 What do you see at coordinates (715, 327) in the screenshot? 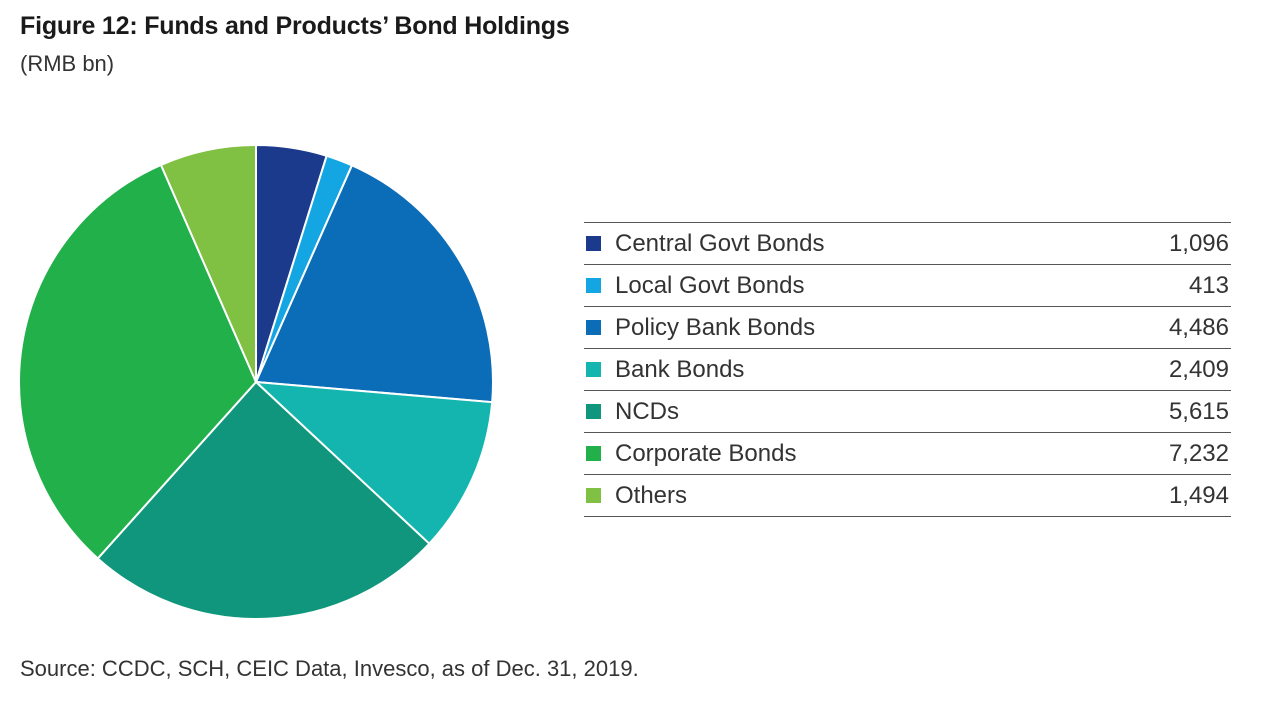
I see `legend-label: Policy Bank Bonds` at bounding box center [715, 327].